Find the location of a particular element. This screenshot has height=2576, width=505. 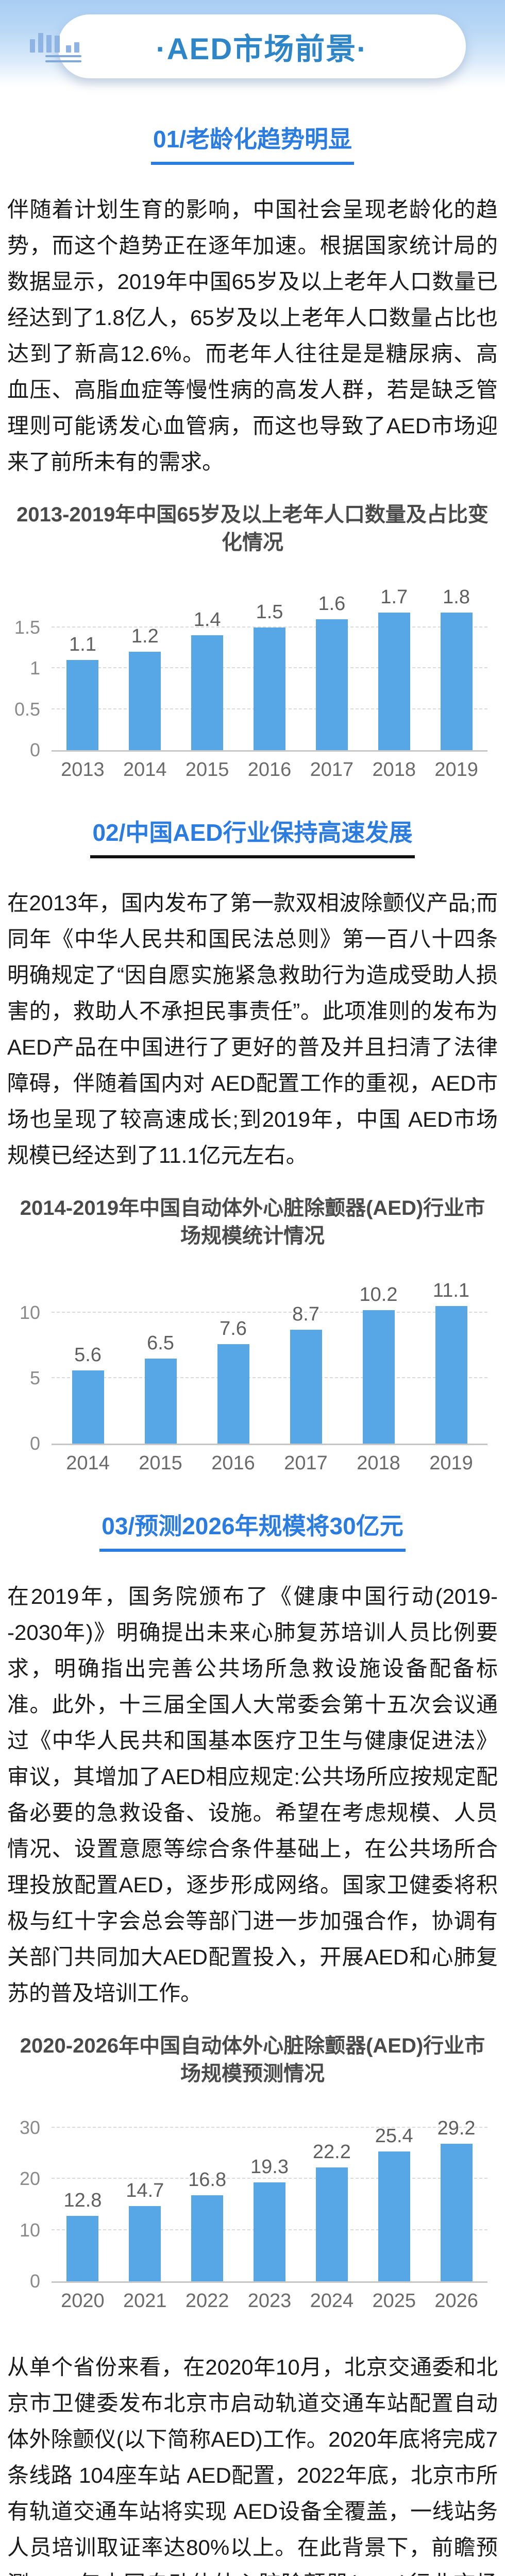

bar-value-label: 29.2 is located at coordinates (456, 2128).